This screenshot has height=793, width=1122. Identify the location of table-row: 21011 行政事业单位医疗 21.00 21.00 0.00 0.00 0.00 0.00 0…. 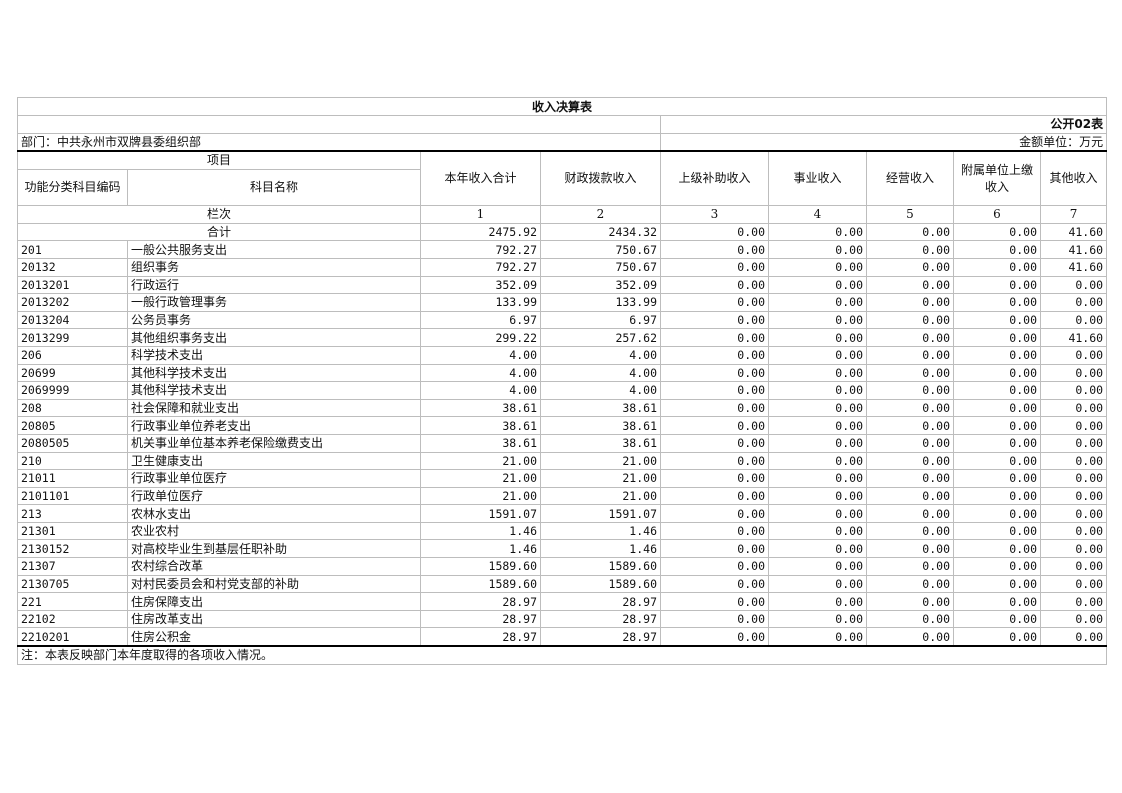
(562, 478).